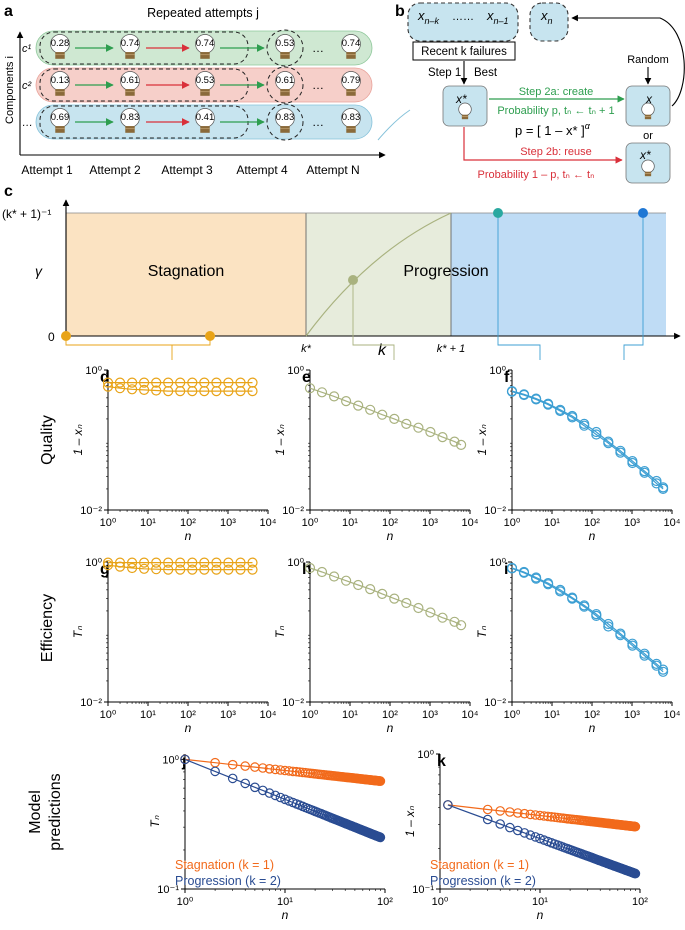  What do you see at coordinates (183, 761) in the screenshot?
I see `panel-letter: j` at bounding box center [183, 761].